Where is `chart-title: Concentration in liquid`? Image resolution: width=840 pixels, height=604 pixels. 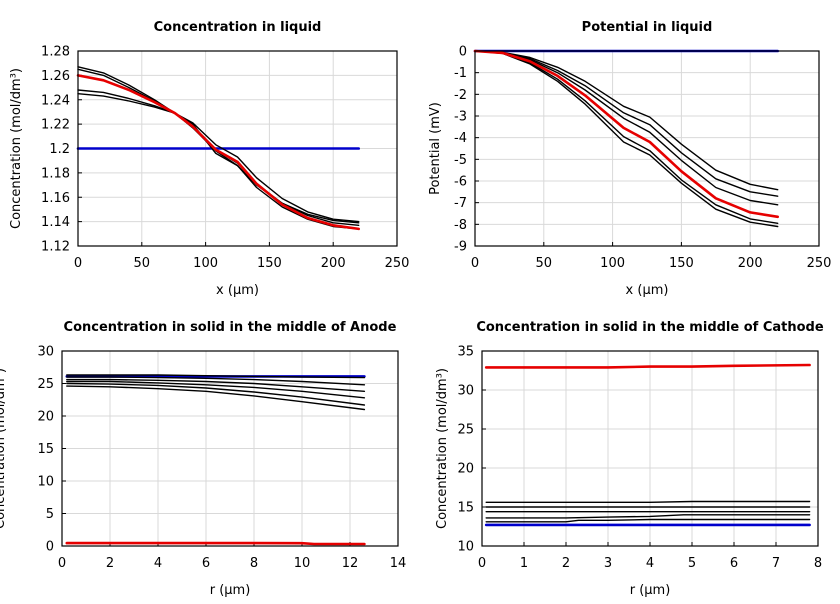
chart-title: Concentration in liquid is located at coordinates (238, 27).